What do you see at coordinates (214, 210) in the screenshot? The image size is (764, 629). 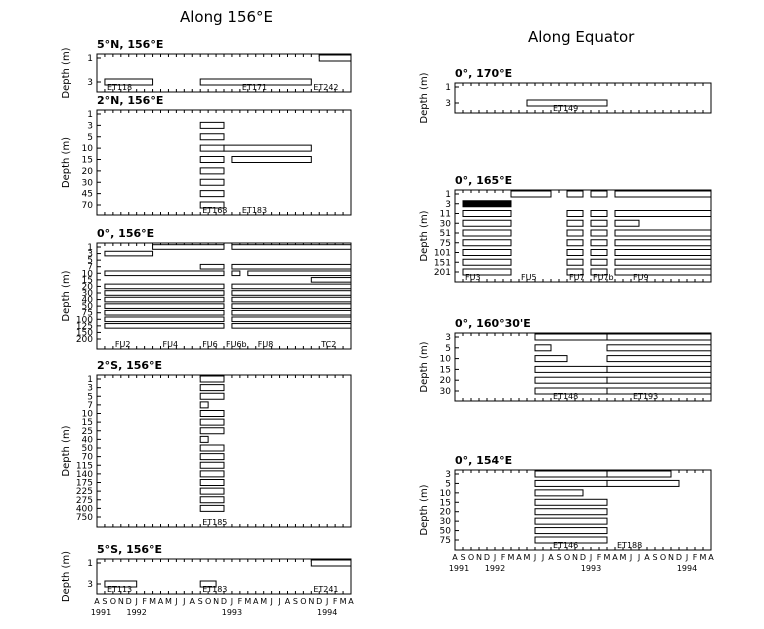 I see `deployment-label: ET168` at bounding box center [214, 210].